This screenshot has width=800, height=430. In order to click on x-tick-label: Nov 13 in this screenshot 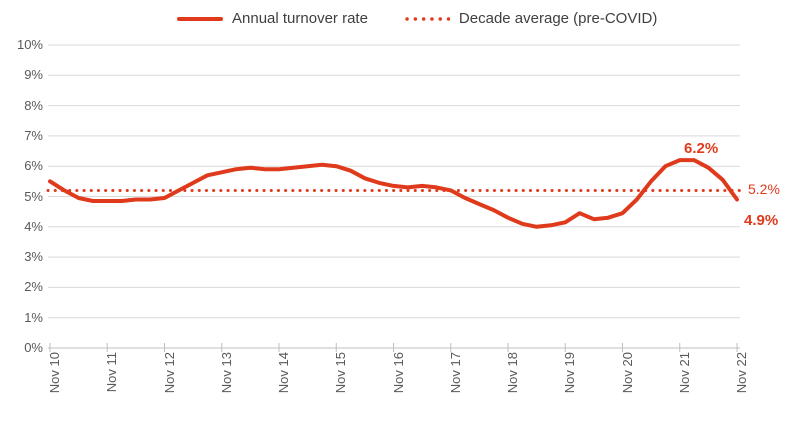, I will do `click(226, 373)`.